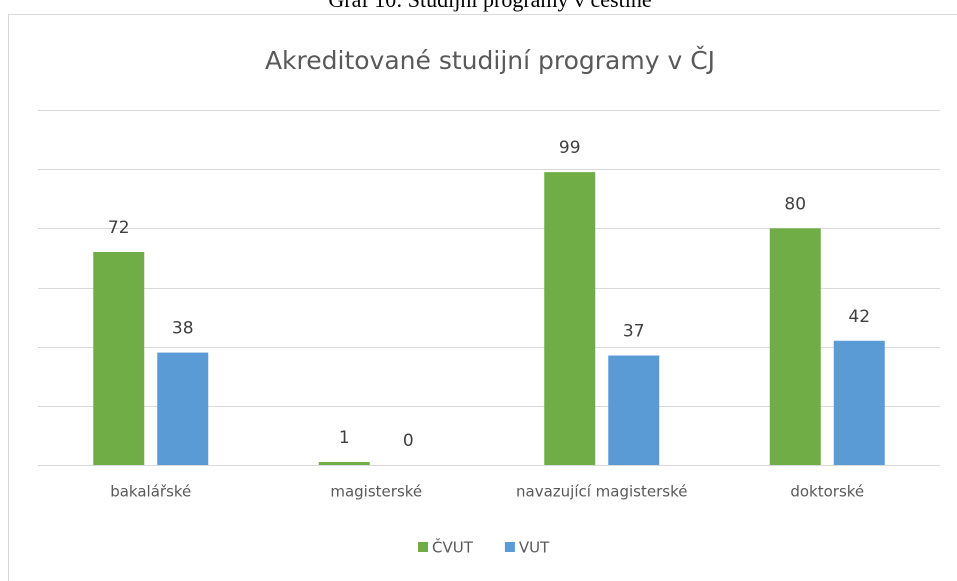 This screenshot has height=581, width=957. Describe the element at coordinates (634, 332) in the screenshot. I see `data-label: 37` at that location.